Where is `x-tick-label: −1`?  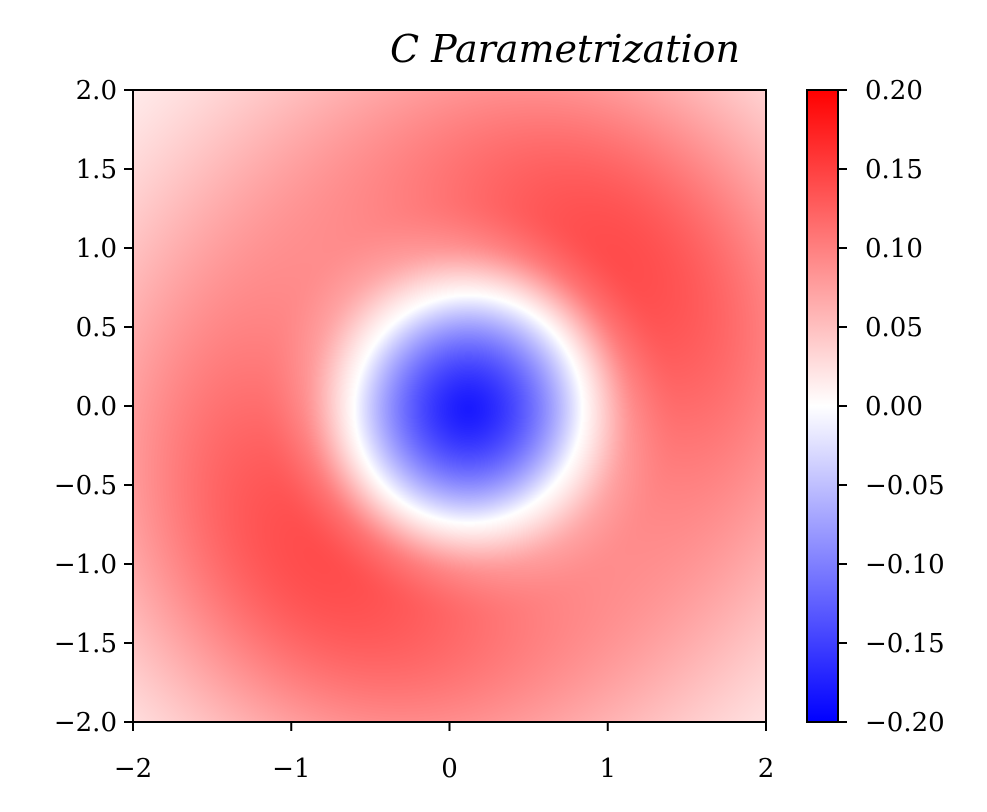 x-tick-label: −1 is located at coordinates (291, 769).